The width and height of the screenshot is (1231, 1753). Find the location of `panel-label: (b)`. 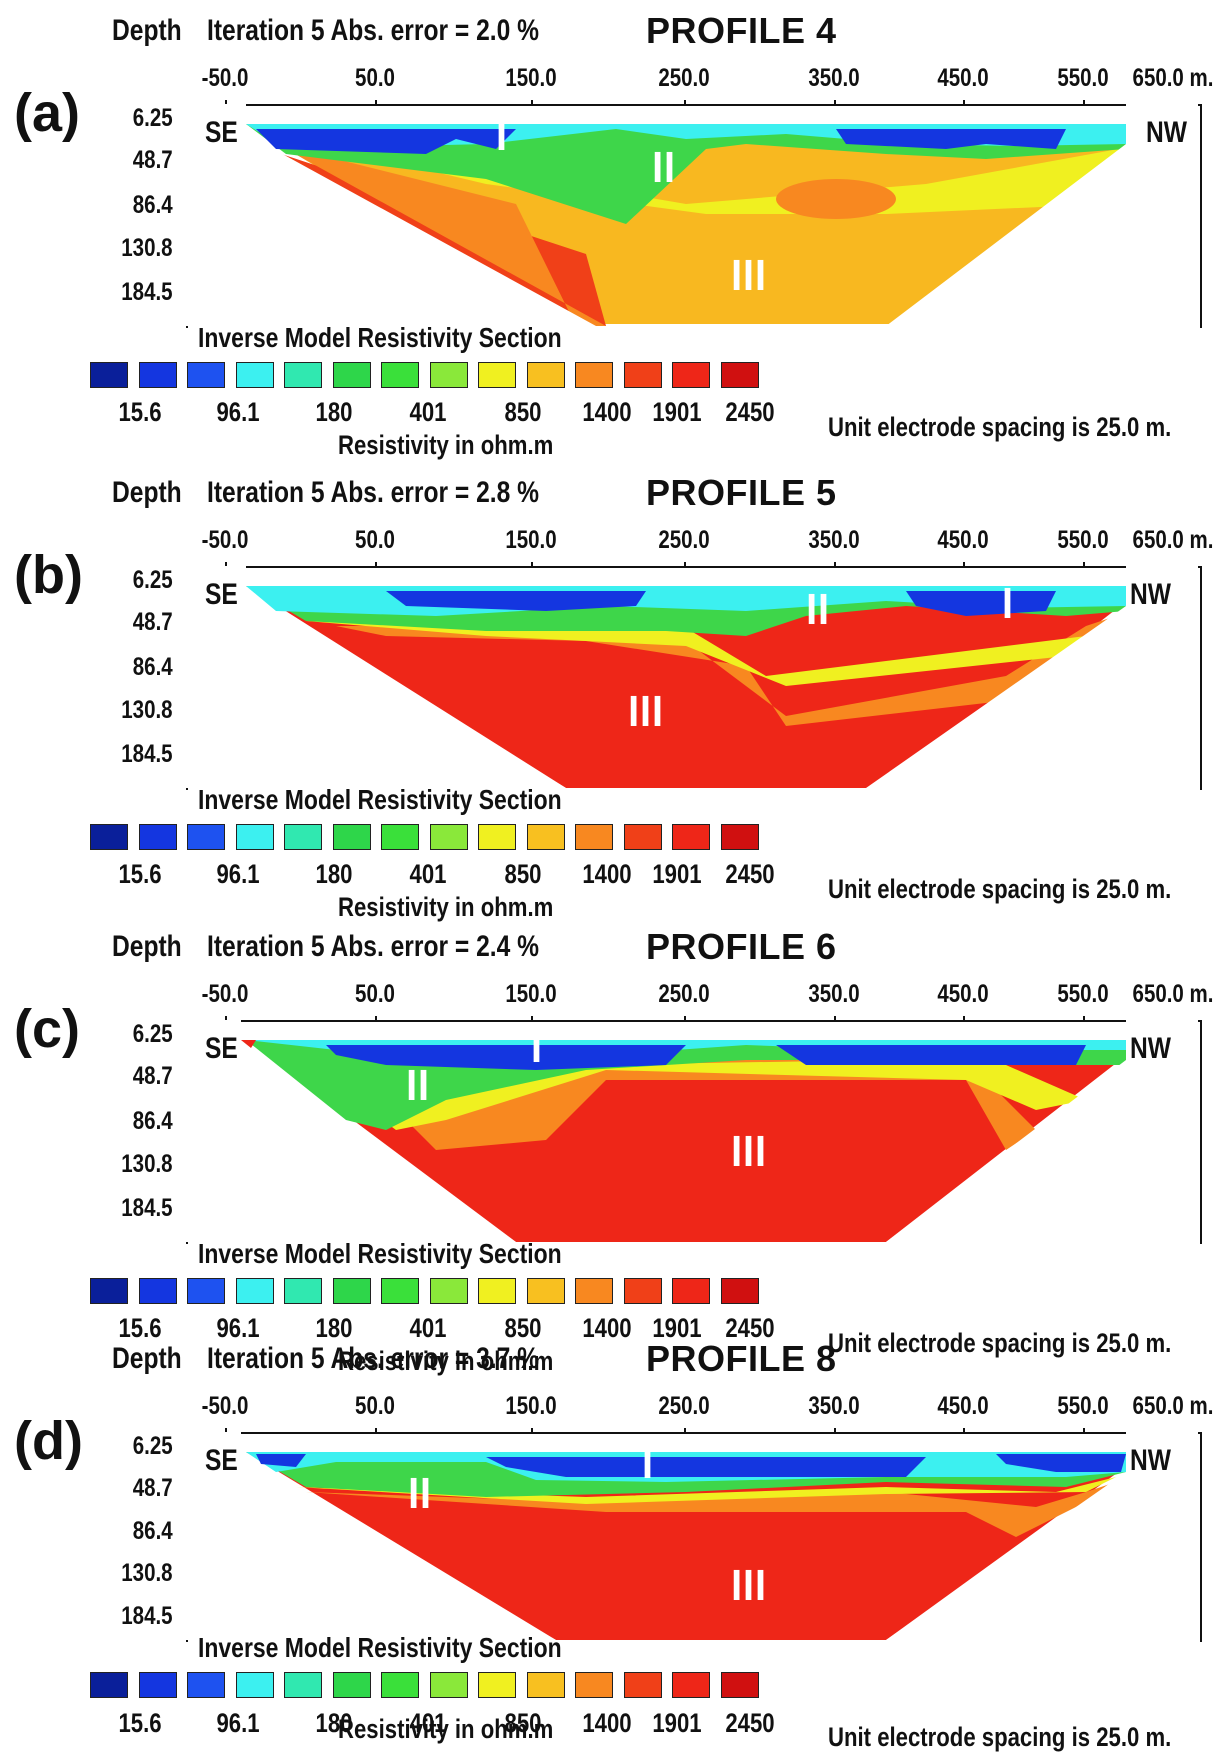

panel-label: (b) is located at coordinates (48, 575).